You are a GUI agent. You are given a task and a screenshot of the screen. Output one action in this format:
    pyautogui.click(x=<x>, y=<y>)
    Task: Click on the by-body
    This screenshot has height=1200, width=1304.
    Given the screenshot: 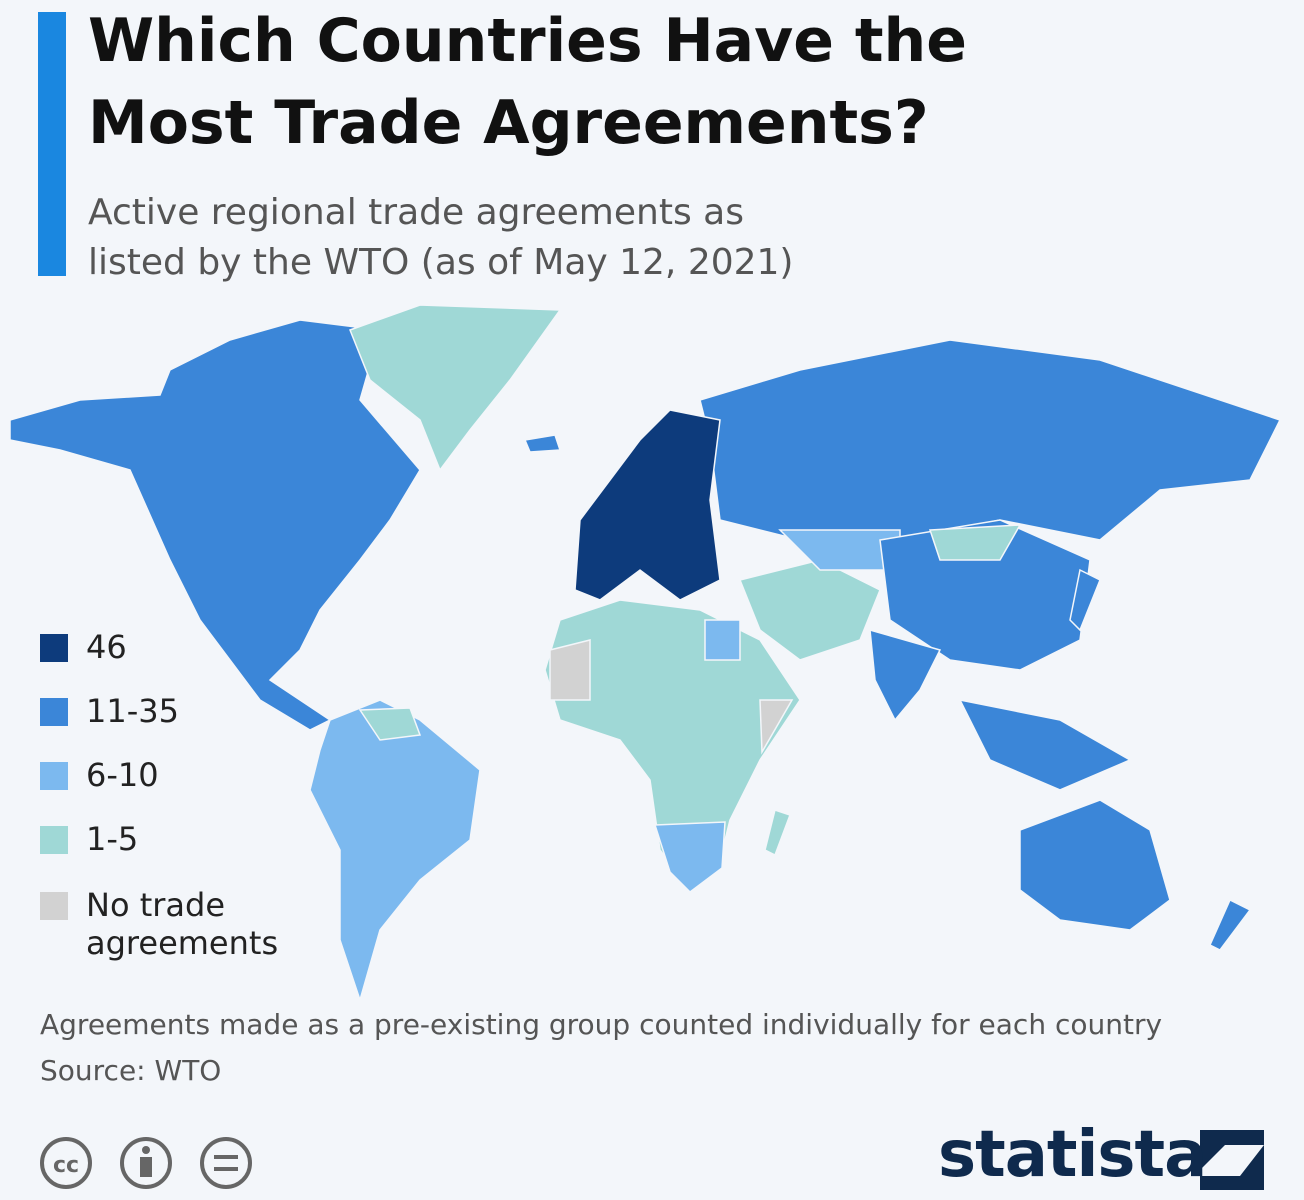 What is the action you would take?
    pyautogui.click(x=146, y=1167)
    